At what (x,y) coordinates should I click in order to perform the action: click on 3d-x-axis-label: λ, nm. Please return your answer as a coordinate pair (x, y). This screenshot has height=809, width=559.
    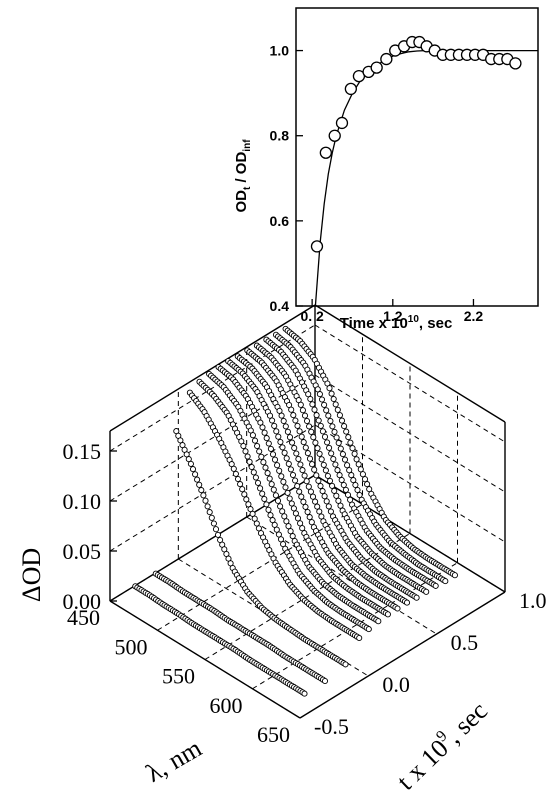
    Looking at the image, I should click on (173, 760).